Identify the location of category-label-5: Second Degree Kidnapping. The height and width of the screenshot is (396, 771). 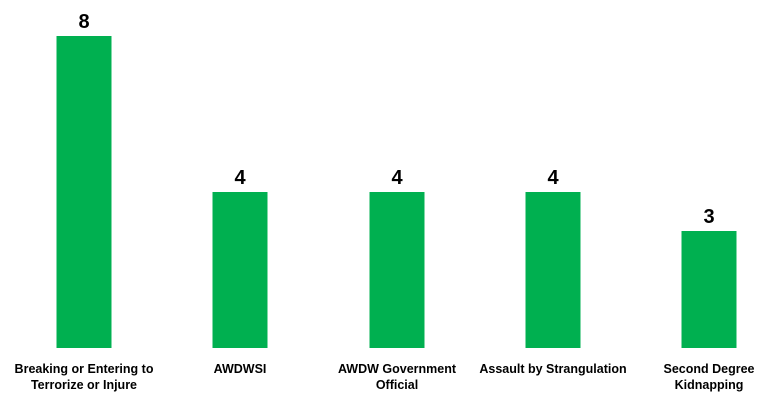
(708, 377).